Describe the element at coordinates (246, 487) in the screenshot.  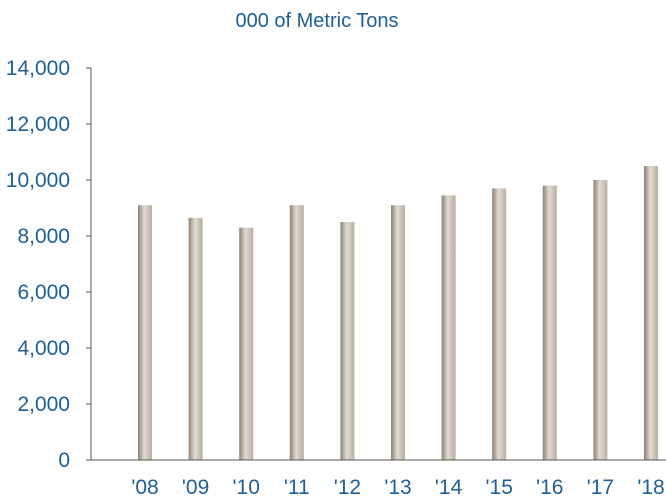
I see `x-tick-label: '10` at that location.